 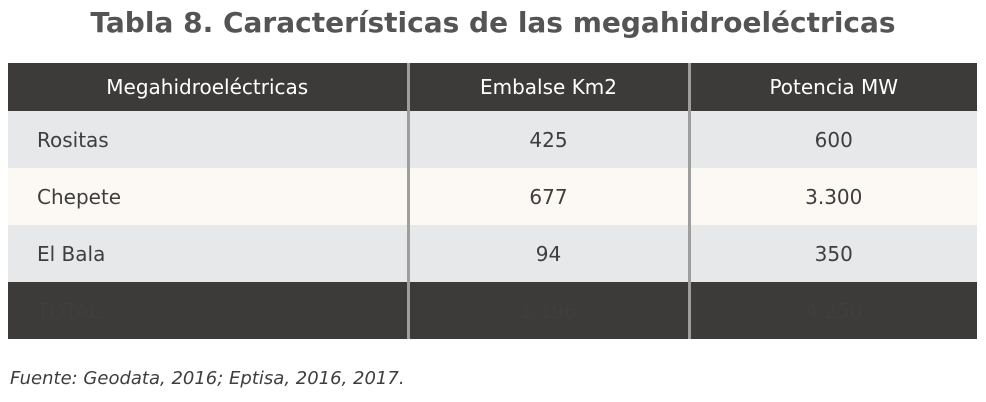 What do you see at coordinates (547, 196) in the screenshot?
I see `cell-embalse: 677` at bounding box center [547, 196].